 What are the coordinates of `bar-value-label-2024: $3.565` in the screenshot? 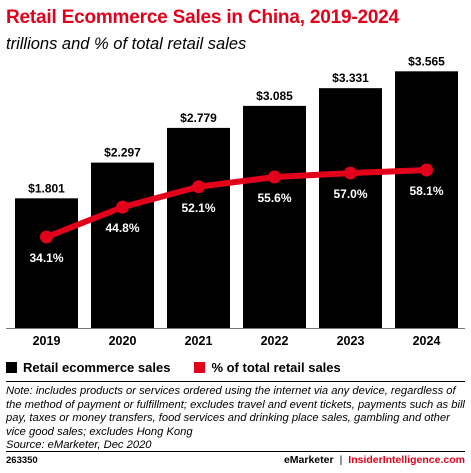 It's located at (426, 61).